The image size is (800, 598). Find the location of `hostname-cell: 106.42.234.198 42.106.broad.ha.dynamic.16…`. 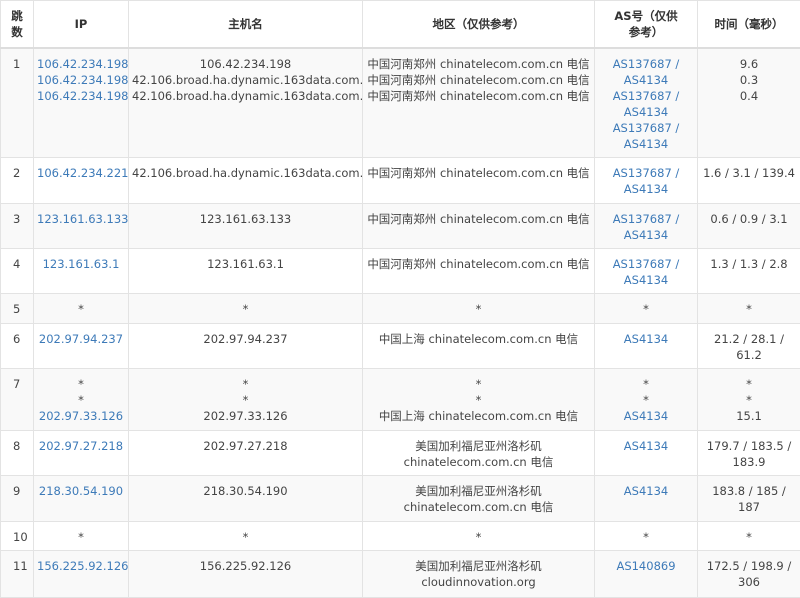

hostname-cell: 106.42.234.198 42.106.broad.ha.dynamic.16… is located at coordinates (245, 102).